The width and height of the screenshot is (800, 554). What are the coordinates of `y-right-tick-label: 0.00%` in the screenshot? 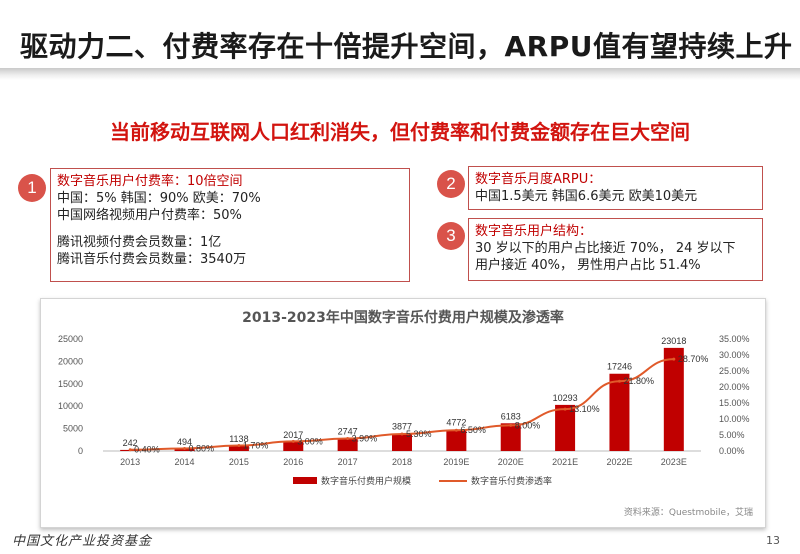 It's located at (732, 451).